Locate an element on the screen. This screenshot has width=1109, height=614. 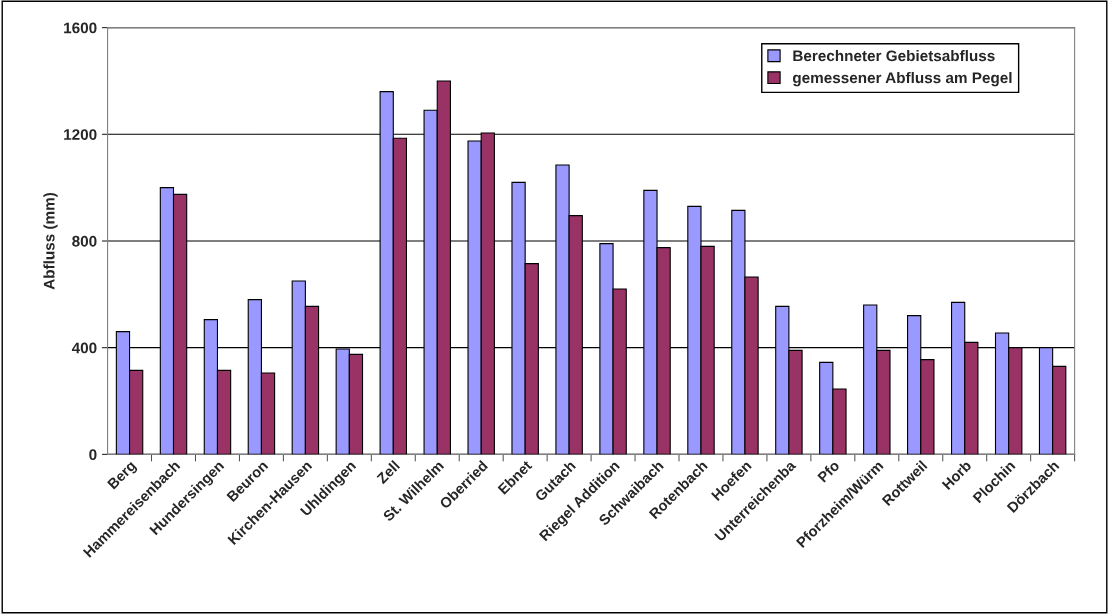
legend-label: Berechneter Gebietsabfluss is located at coordinates (894, 56).